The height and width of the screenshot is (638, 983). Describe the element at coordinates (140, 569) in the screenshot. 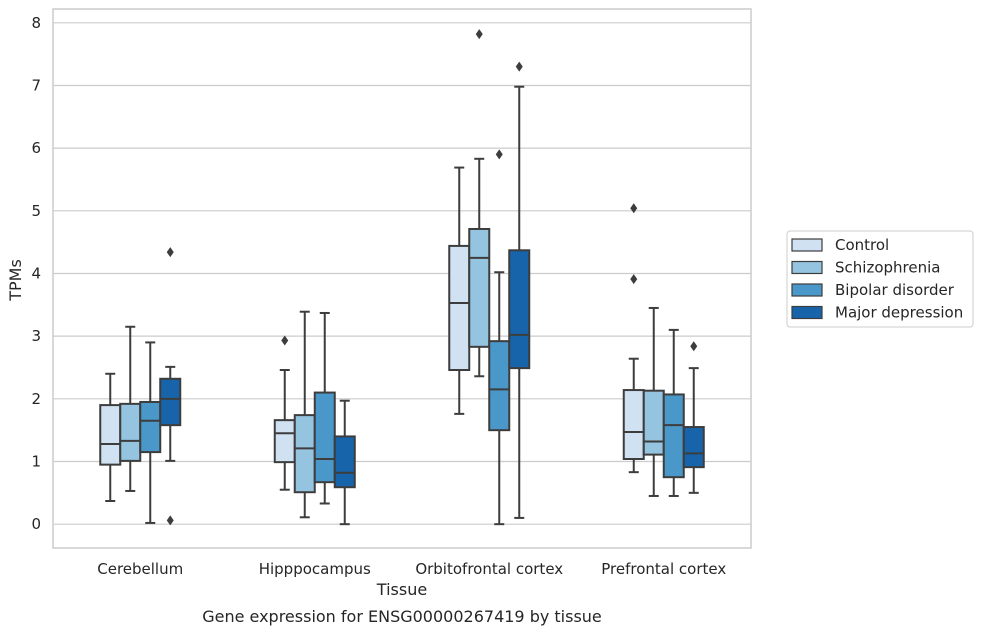

I see `x-tick-label: Cerebellum` at that location.